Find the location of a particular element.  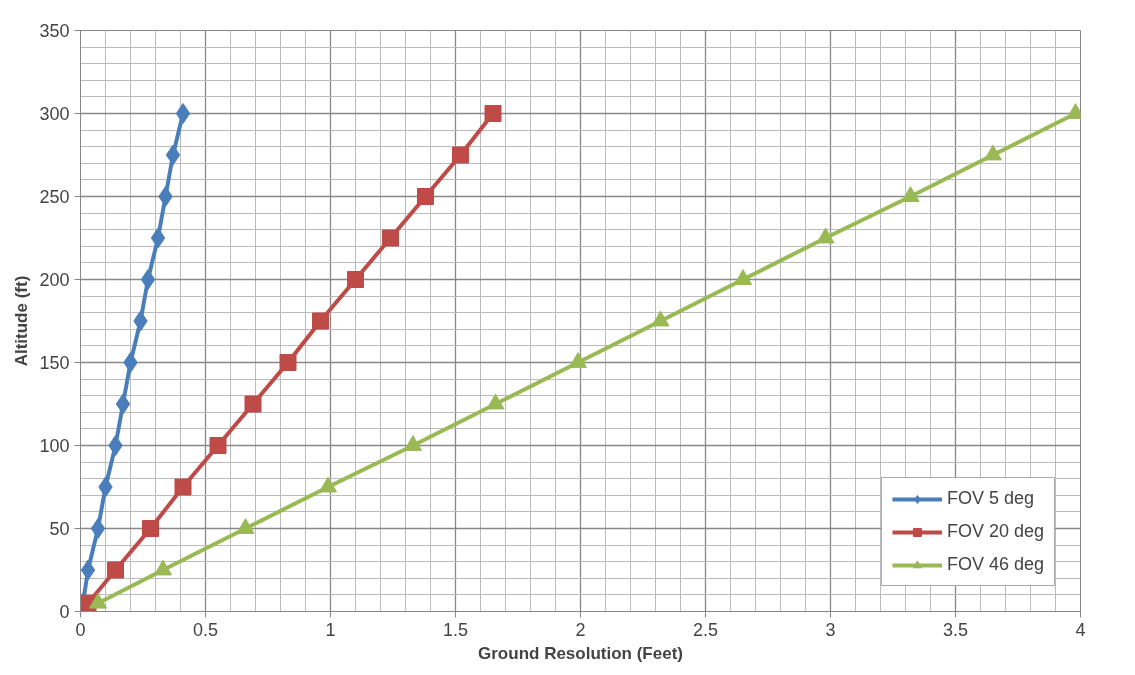

y-tick-label: 0 is located at coordinates (64, 612).